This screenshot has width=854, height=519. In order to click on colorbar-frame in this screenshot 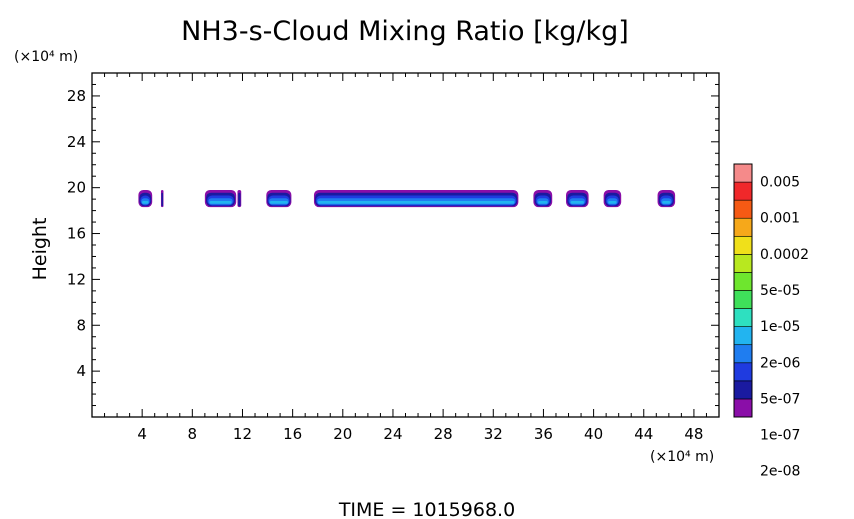, I will do `click(743, 290)`.